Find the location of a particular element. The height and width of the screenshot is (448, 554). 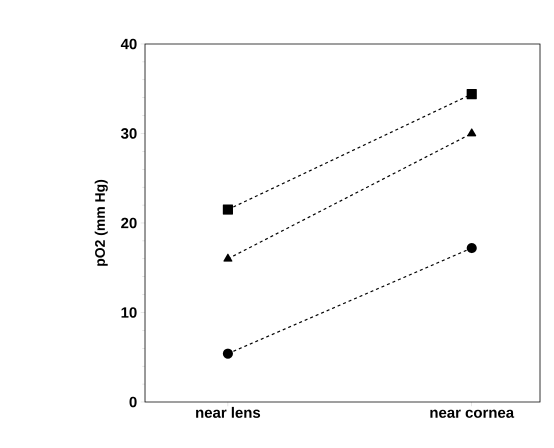

y-axis-title: pO2 (mm Hg) is located at coordinates (101, 223).